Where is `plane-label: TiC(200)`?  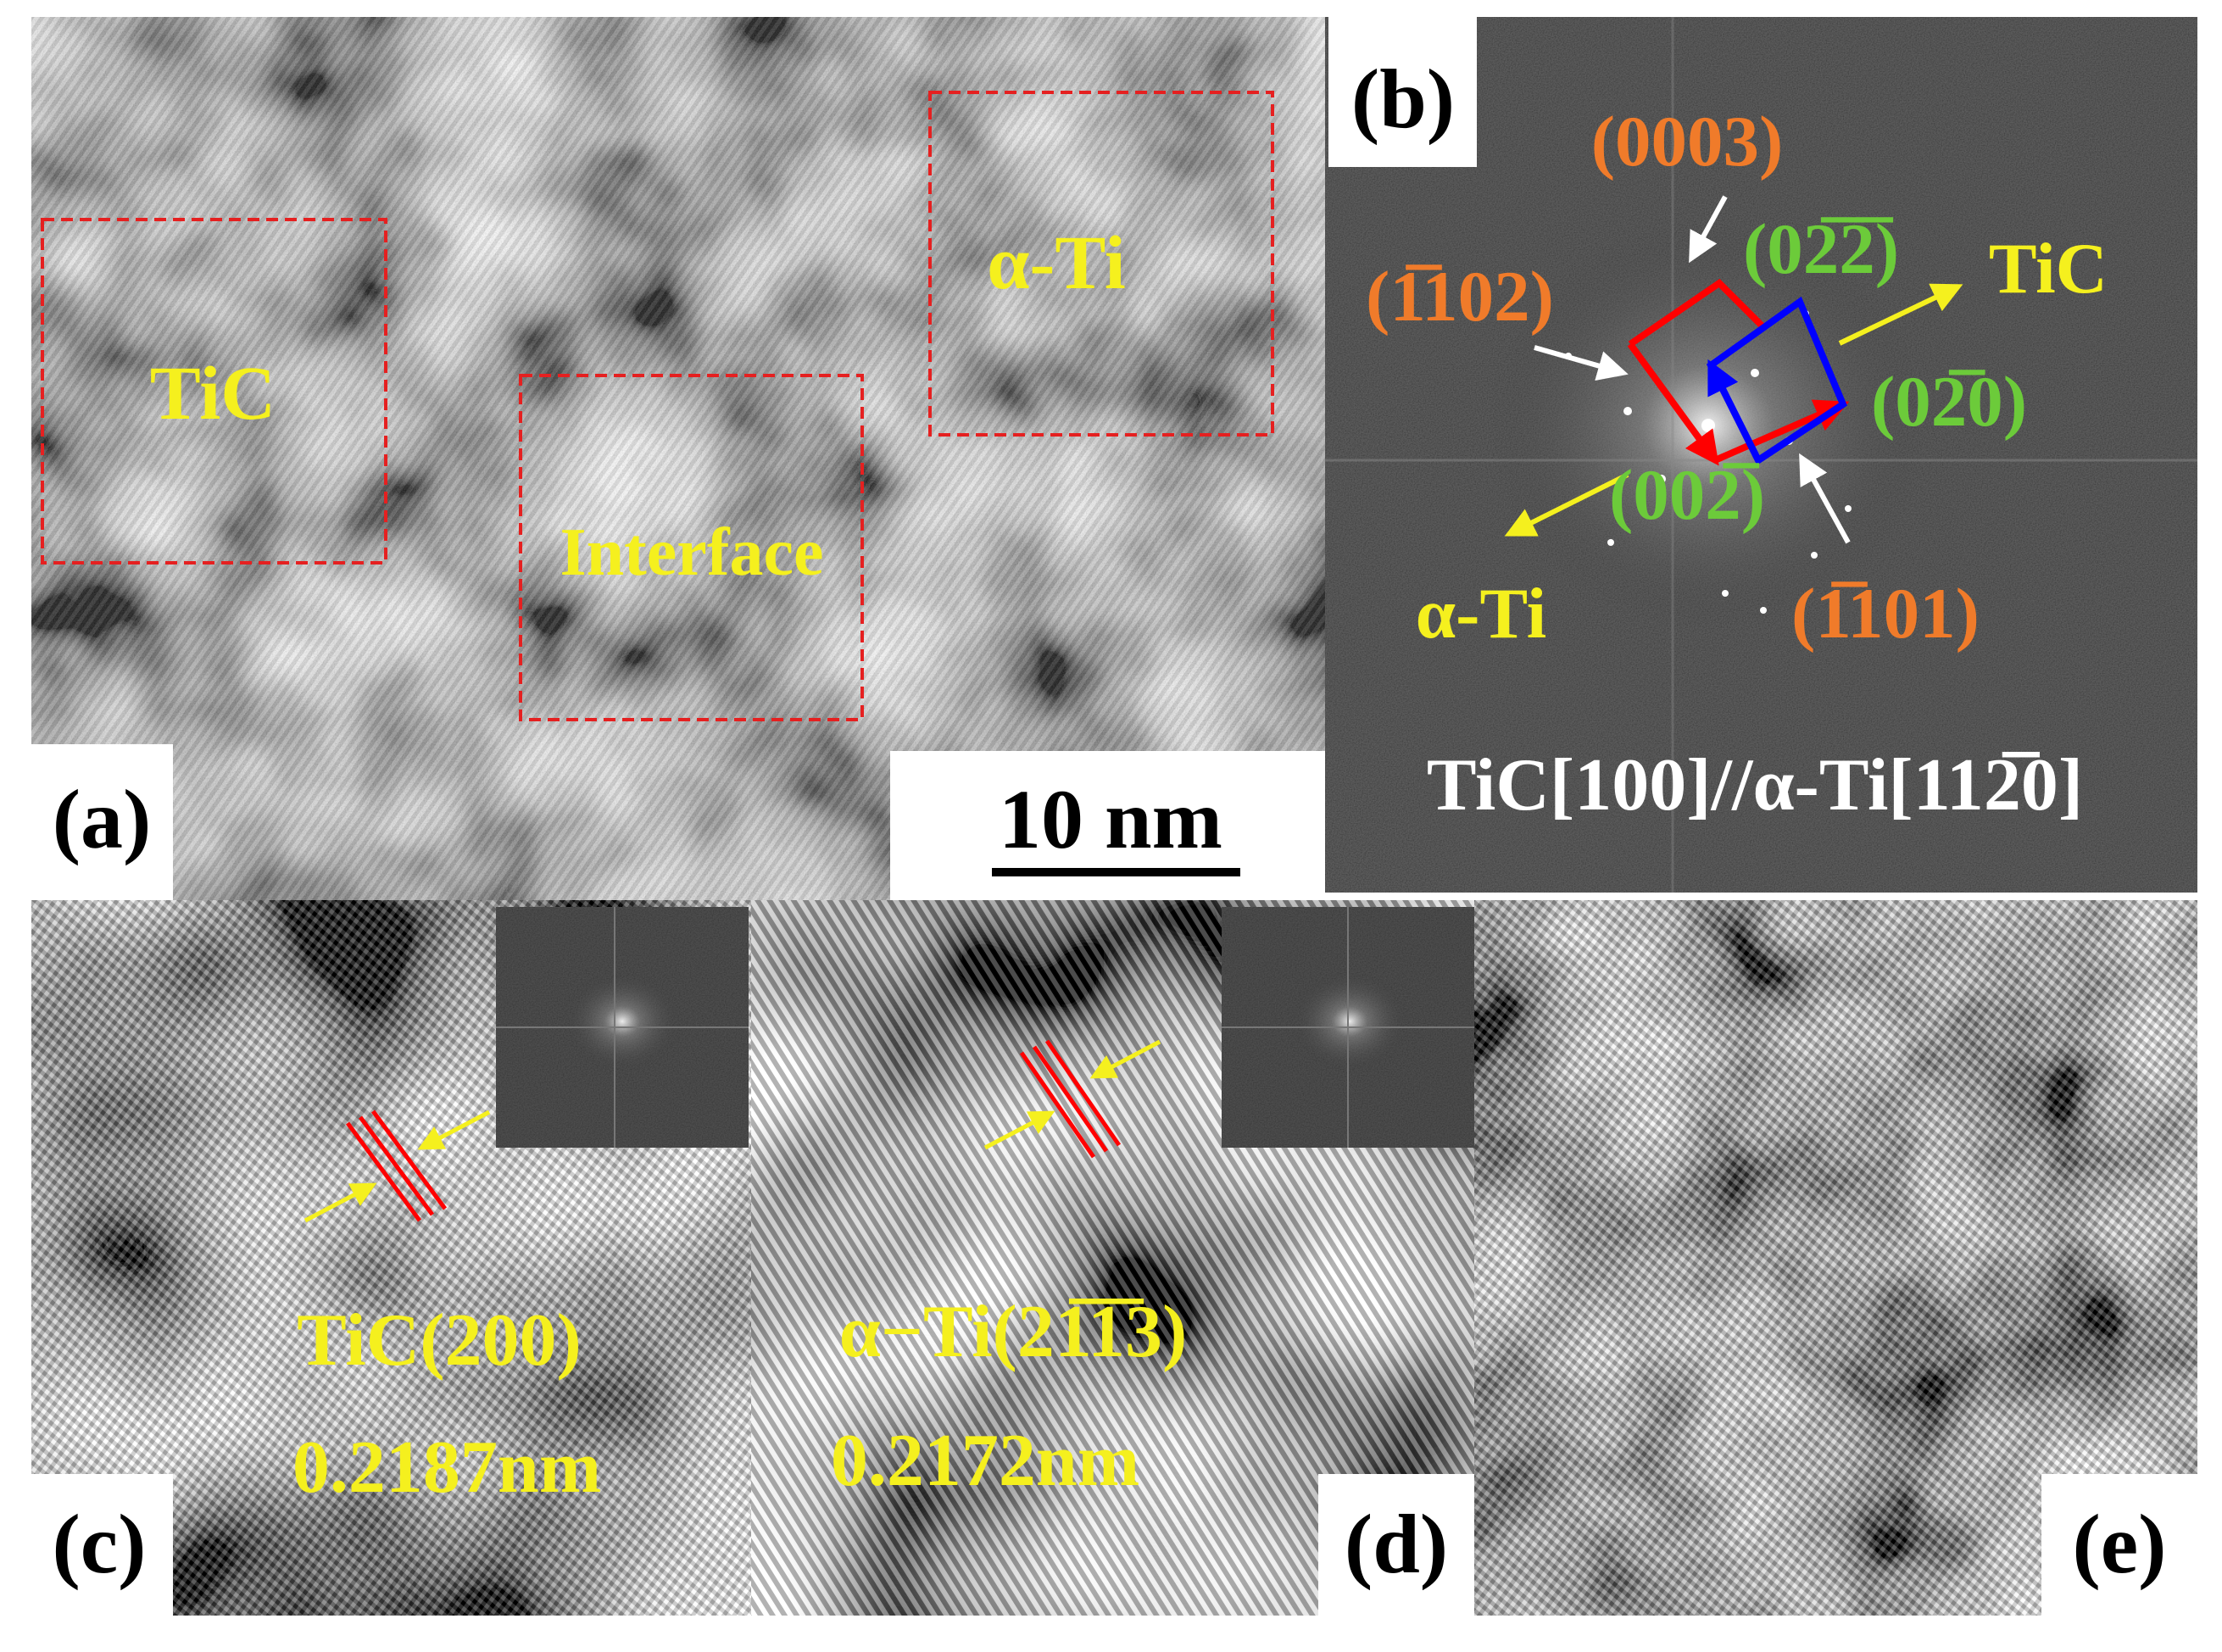 plane-label: TiC(200) is located at coordinates (440, 1340).